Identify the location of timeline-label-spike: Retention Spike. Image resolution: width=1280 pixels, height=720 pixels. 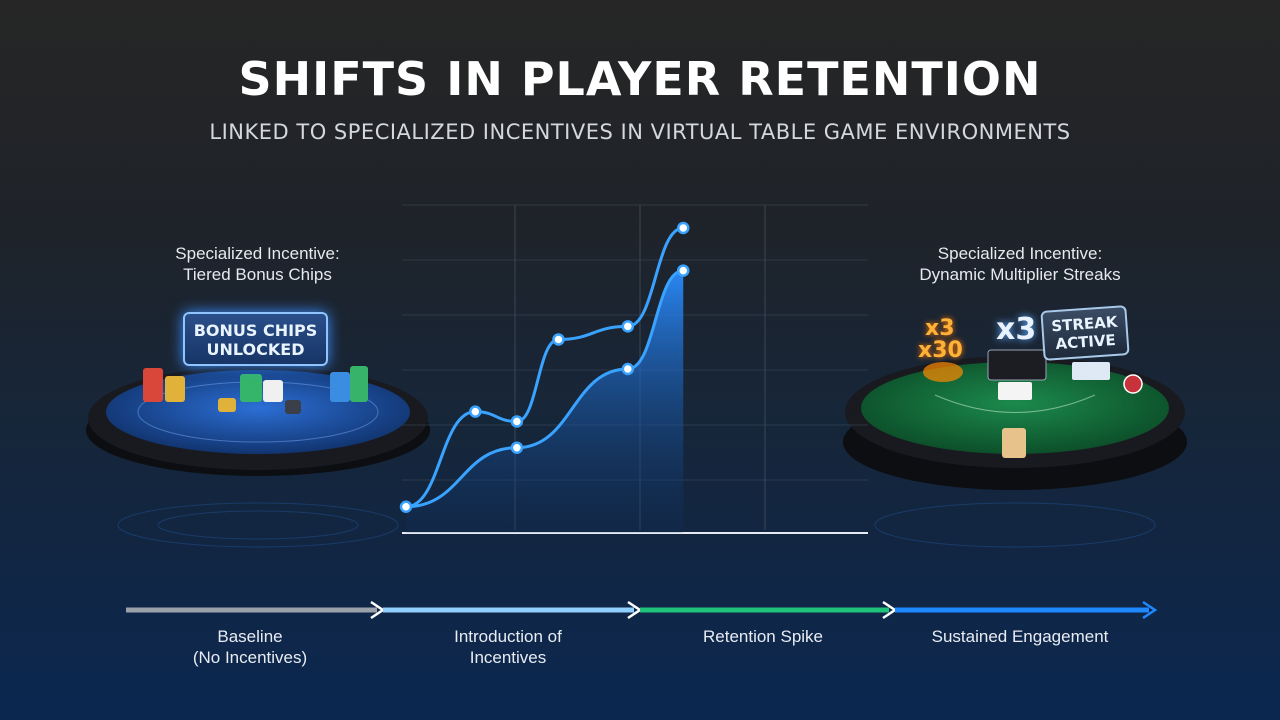
(763, 636).